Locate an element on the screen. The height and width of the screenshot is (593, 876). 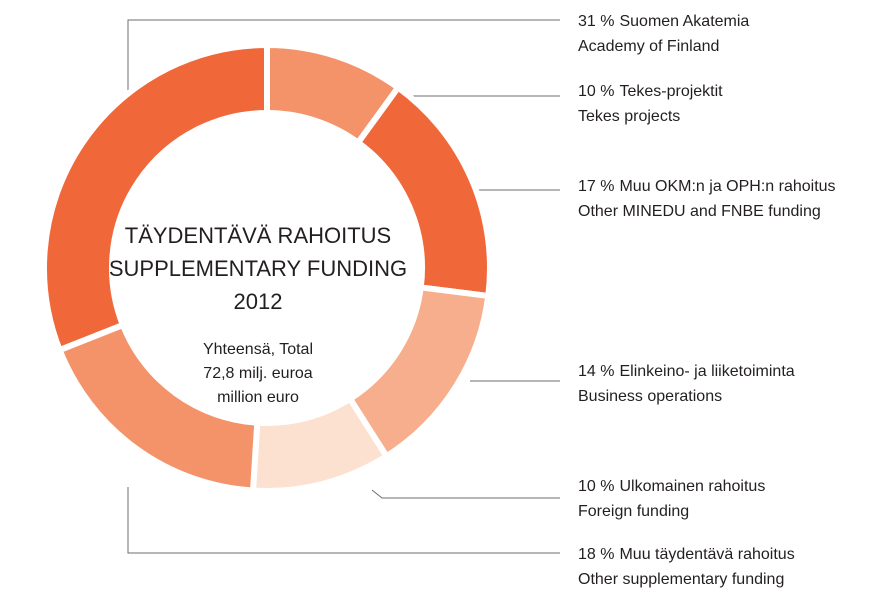
category-label-en: Foreign funding is located at coordinates (633, 511).